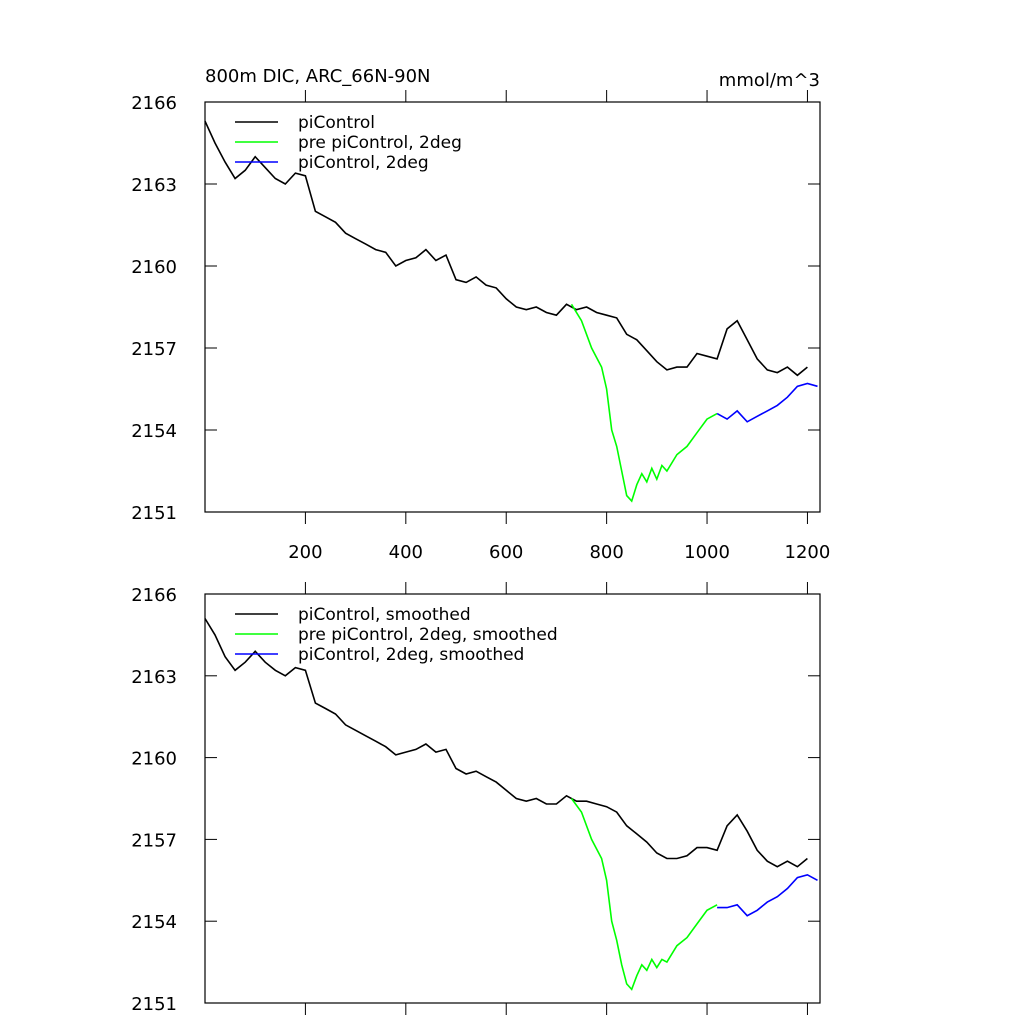  I want to click on x-tick-label: 400, so click(406, 552).